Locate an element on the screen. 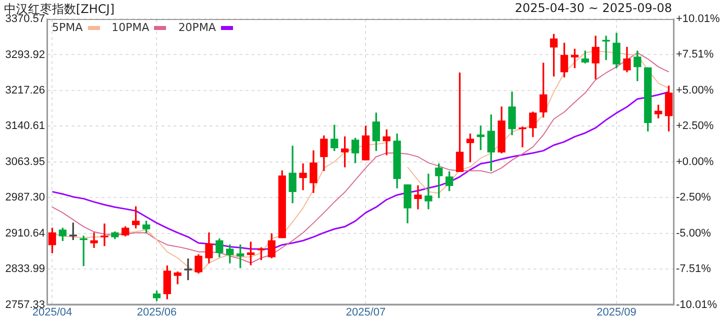 This screenshot has height=320, width=720. y-tick-label: 3370.57 is located at coordinates (25, 19).